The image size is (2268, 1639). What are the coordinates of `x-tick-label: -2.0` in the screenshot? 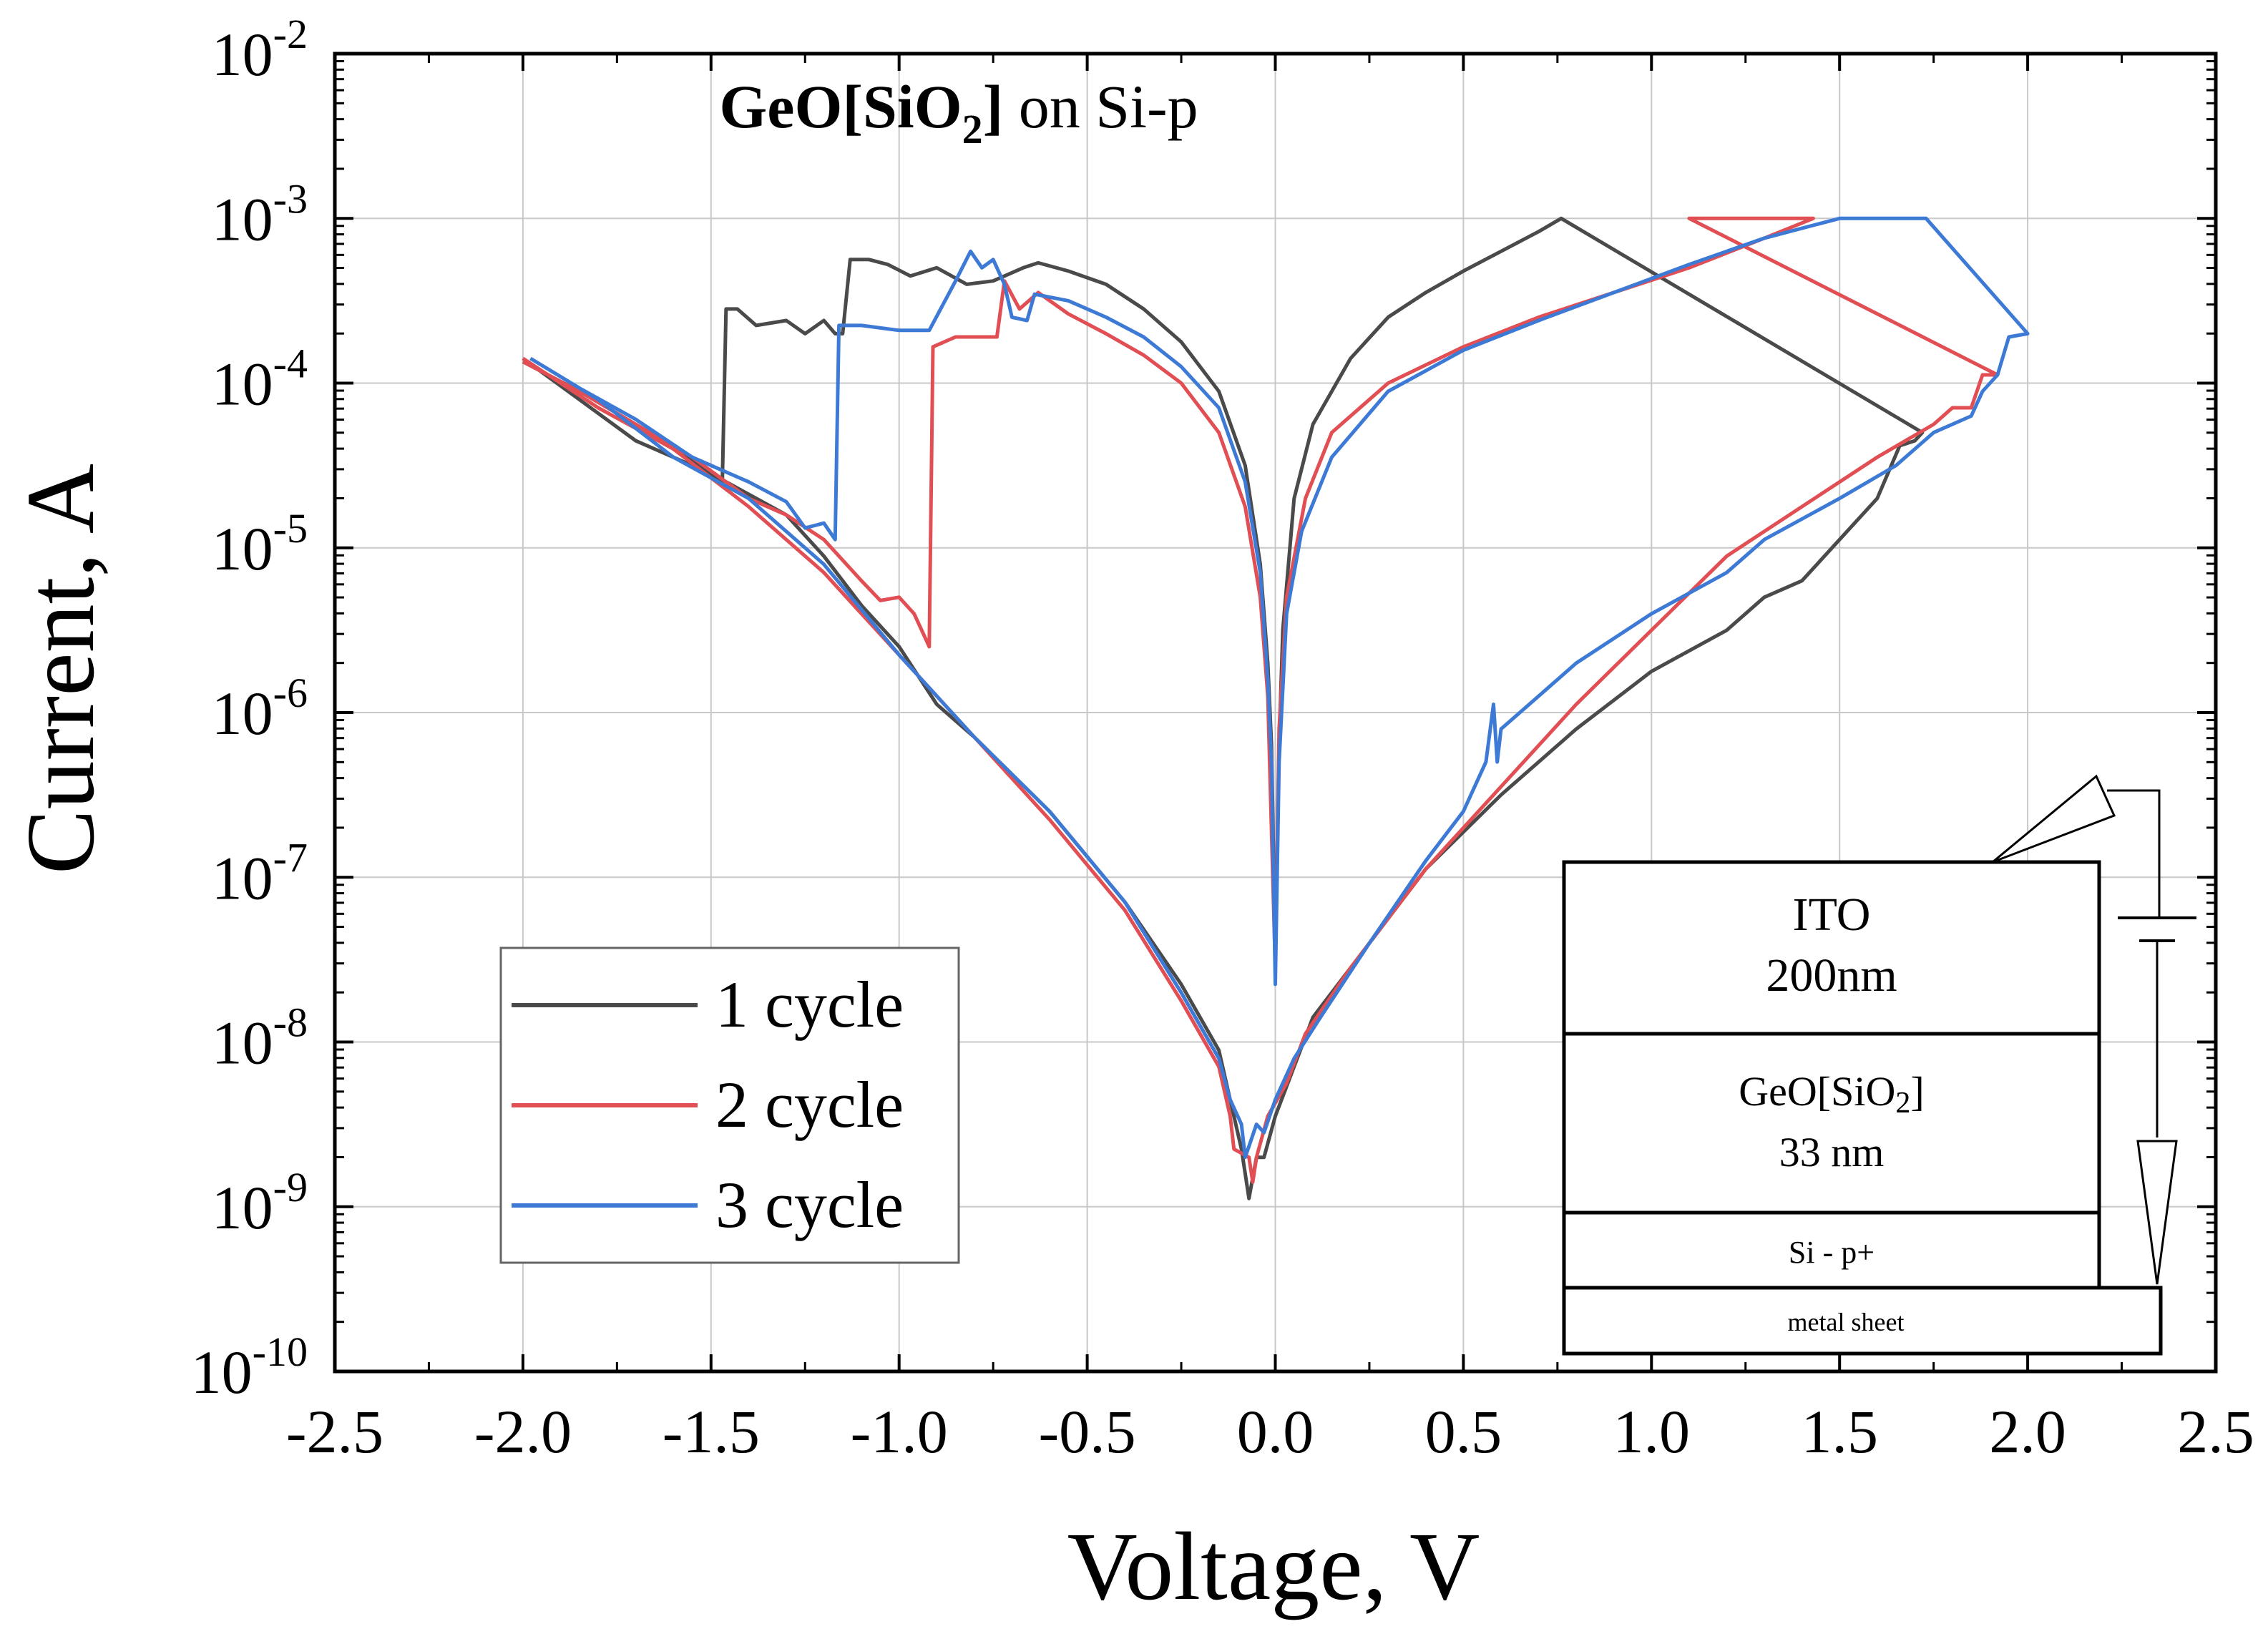 It's located at (523, 1431).